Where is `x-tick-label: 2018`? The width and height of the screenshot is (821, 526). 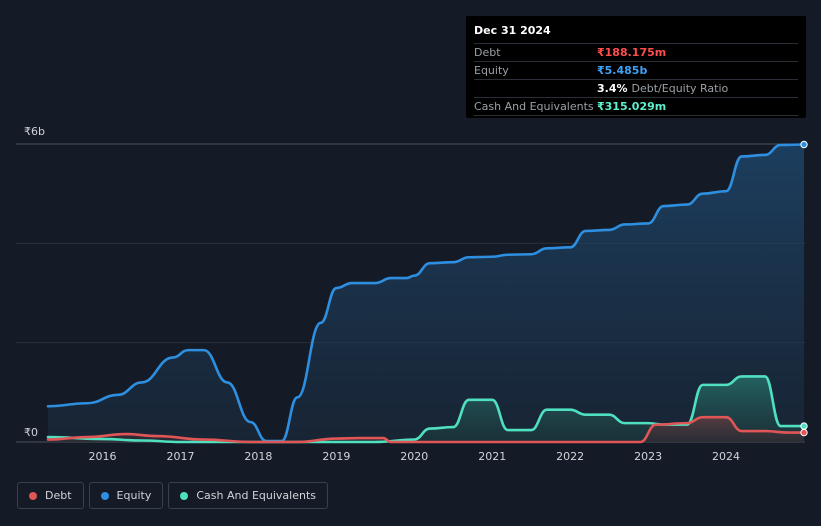
x-tick-label: 2018 is located at coordinates (258, 456).